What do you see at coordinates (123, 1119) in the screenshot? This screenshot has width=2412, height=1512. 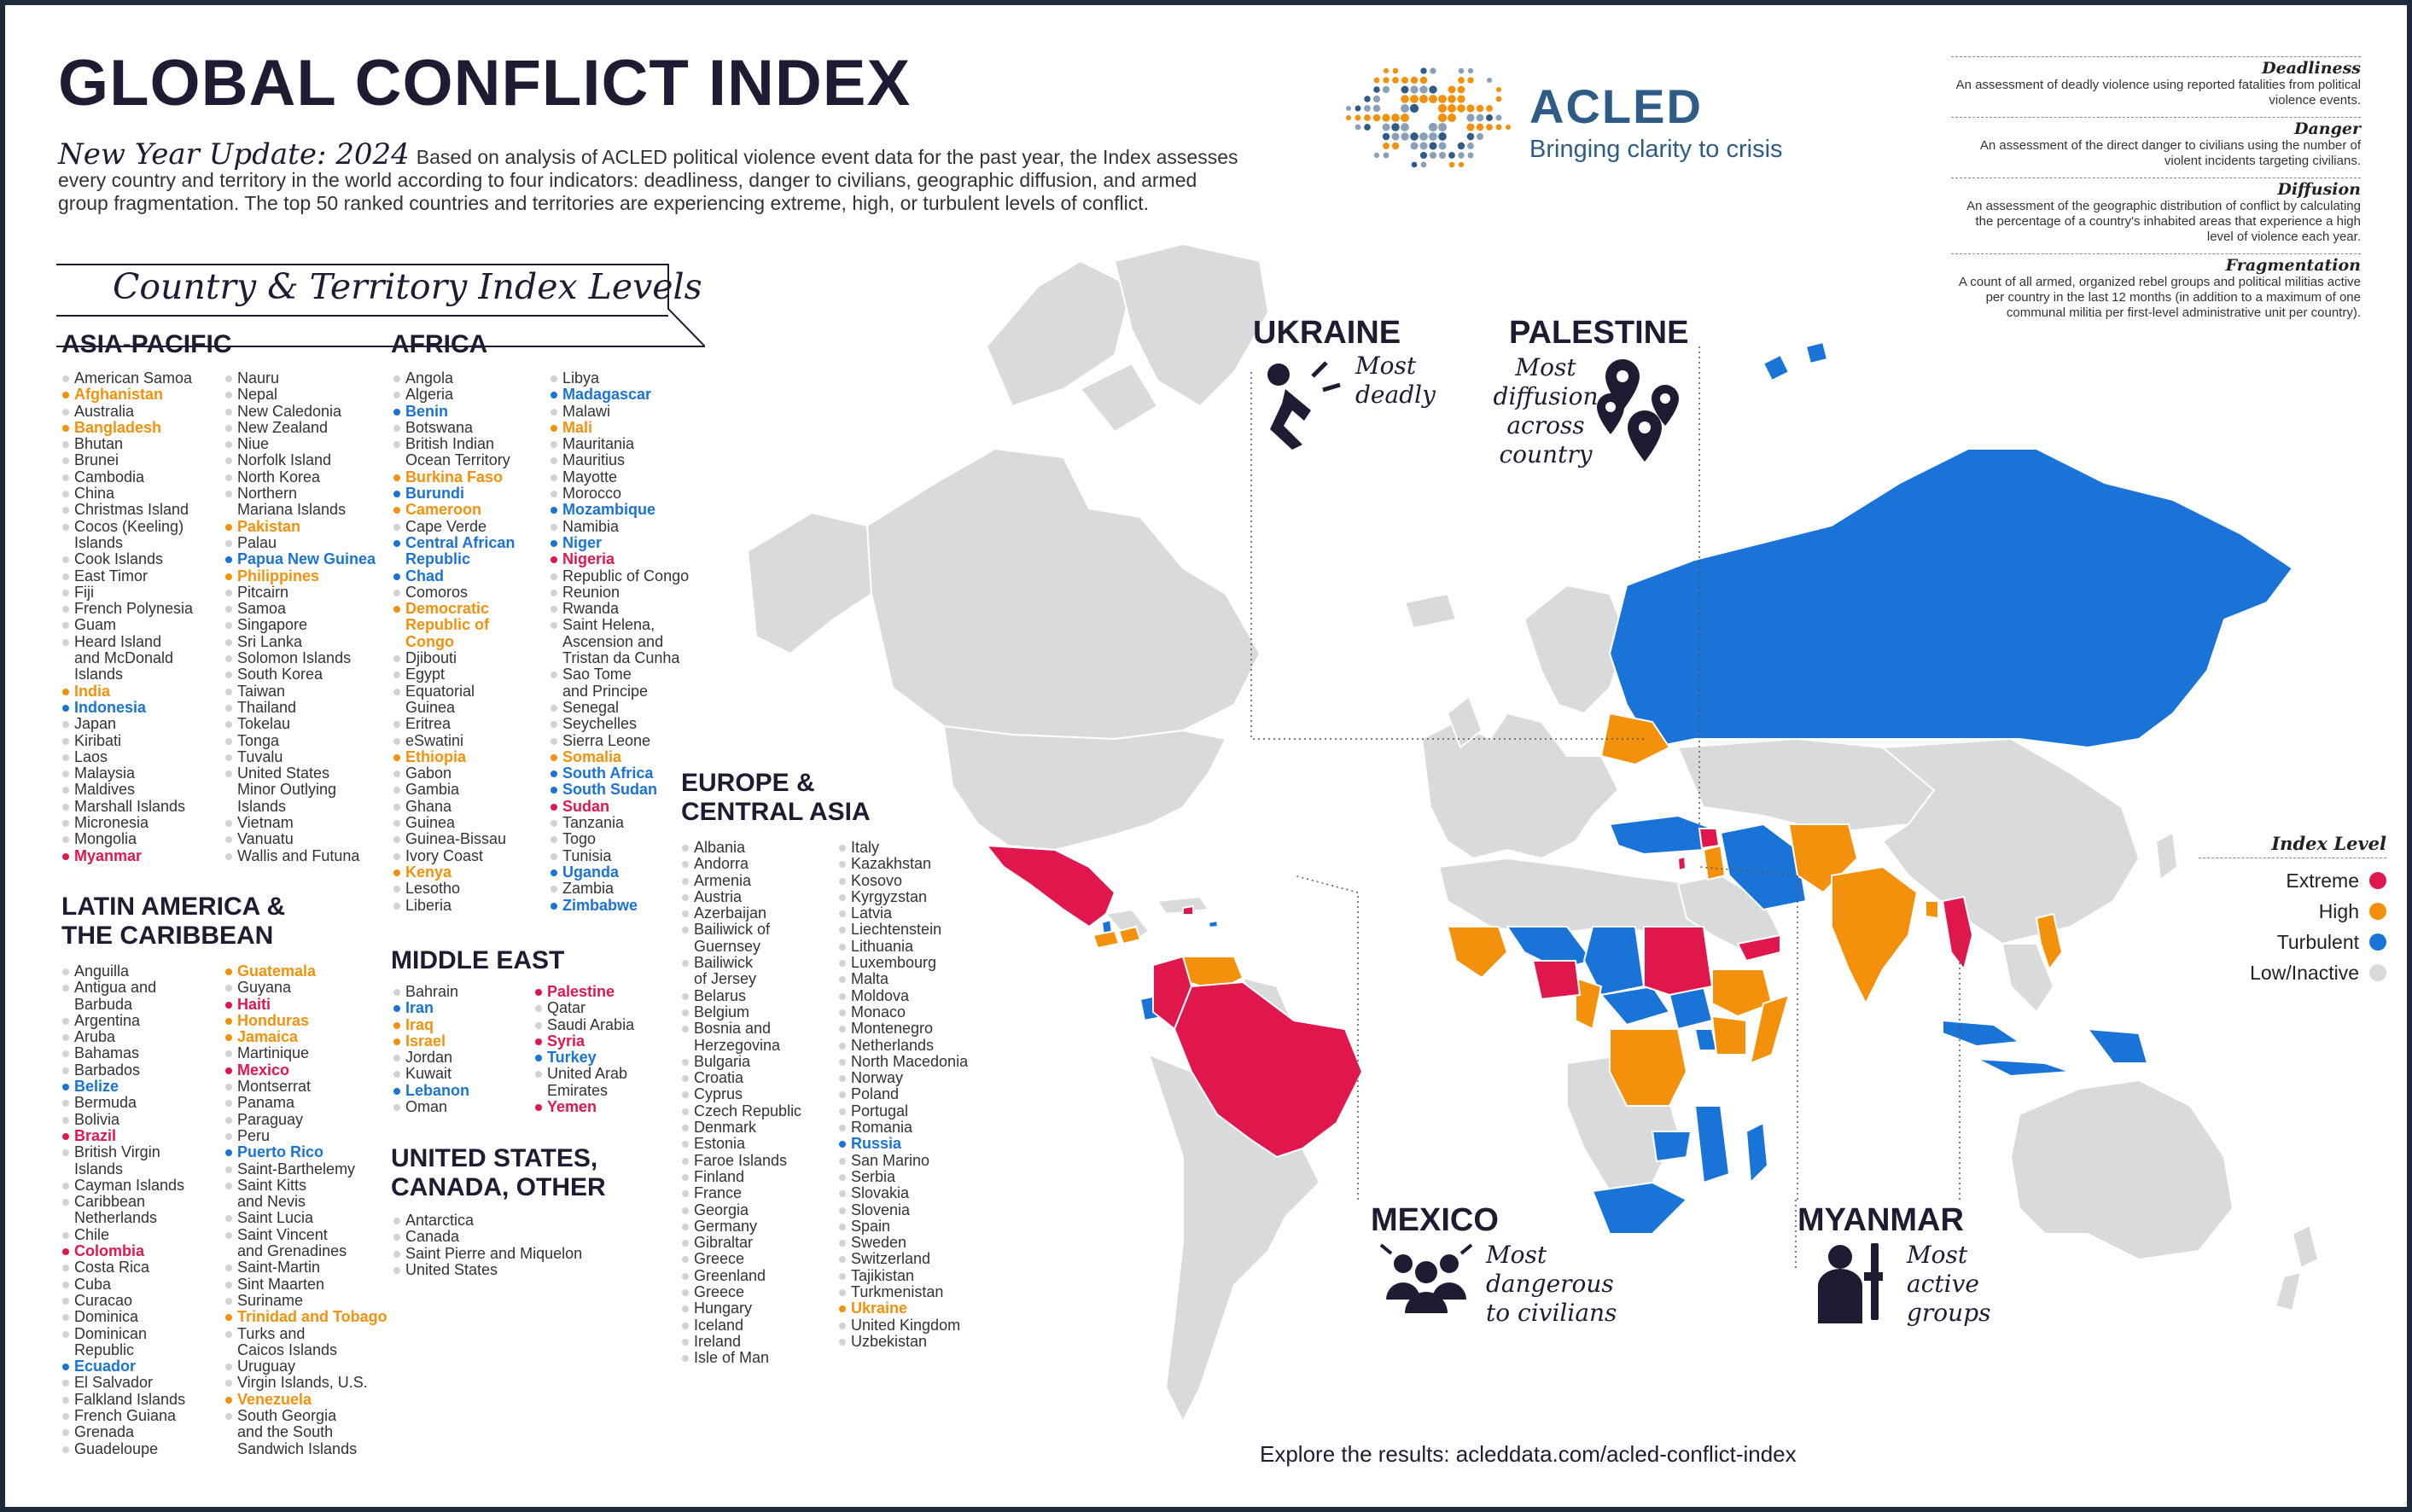 I see `country-item: Bolivia` at bounding box center [123, 1119].